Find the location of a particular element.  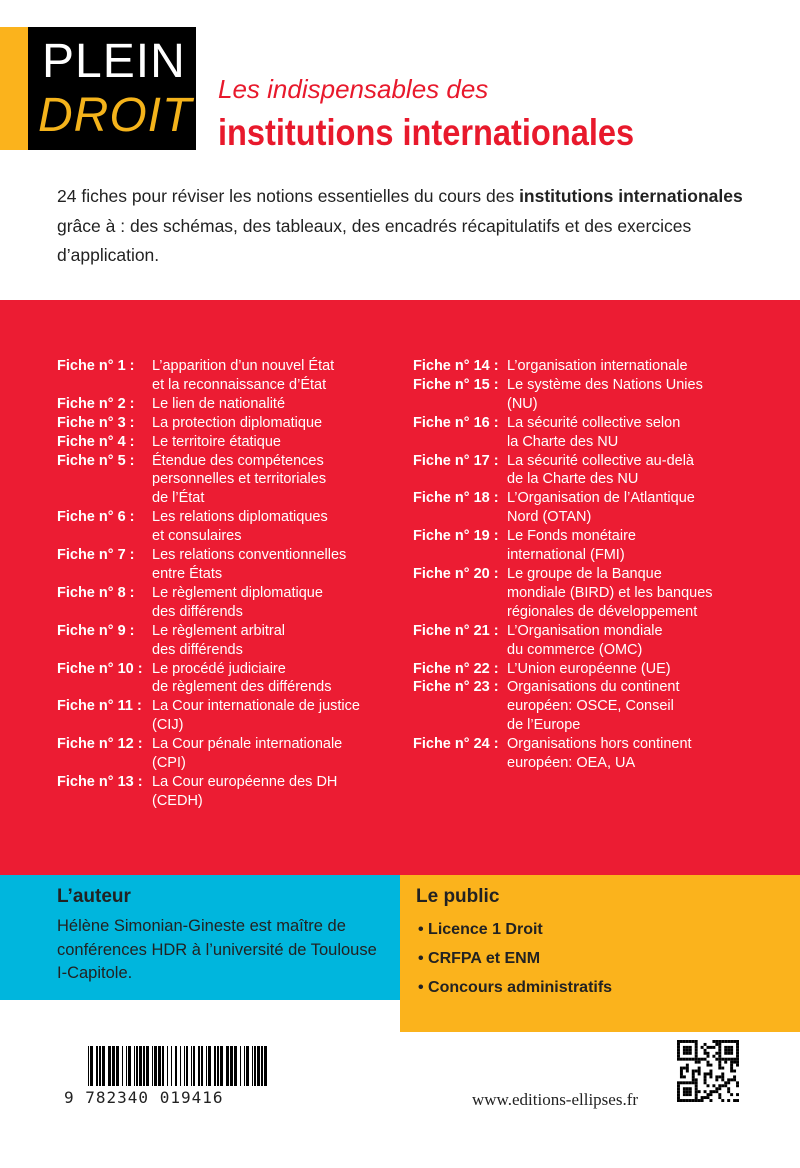

fiche-entry: Fiche n° 2 : Le lien de nationalité is located at coordinates (230, 404).